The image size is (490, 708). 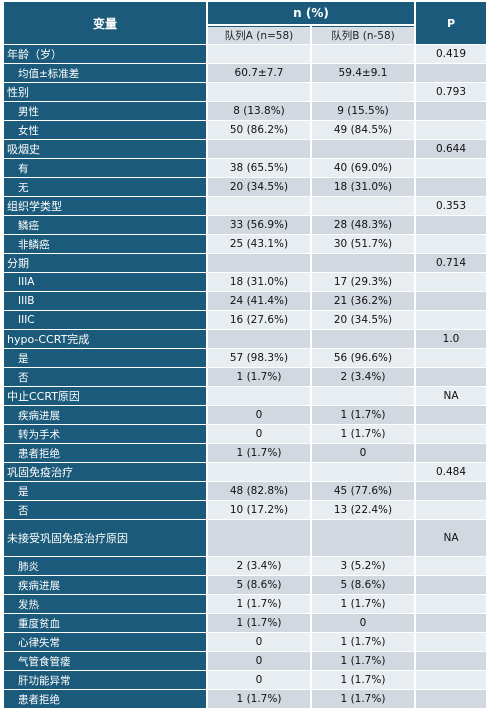 I want to click on group-a-value: 20 (34.5%), so click(x=259, y=187).